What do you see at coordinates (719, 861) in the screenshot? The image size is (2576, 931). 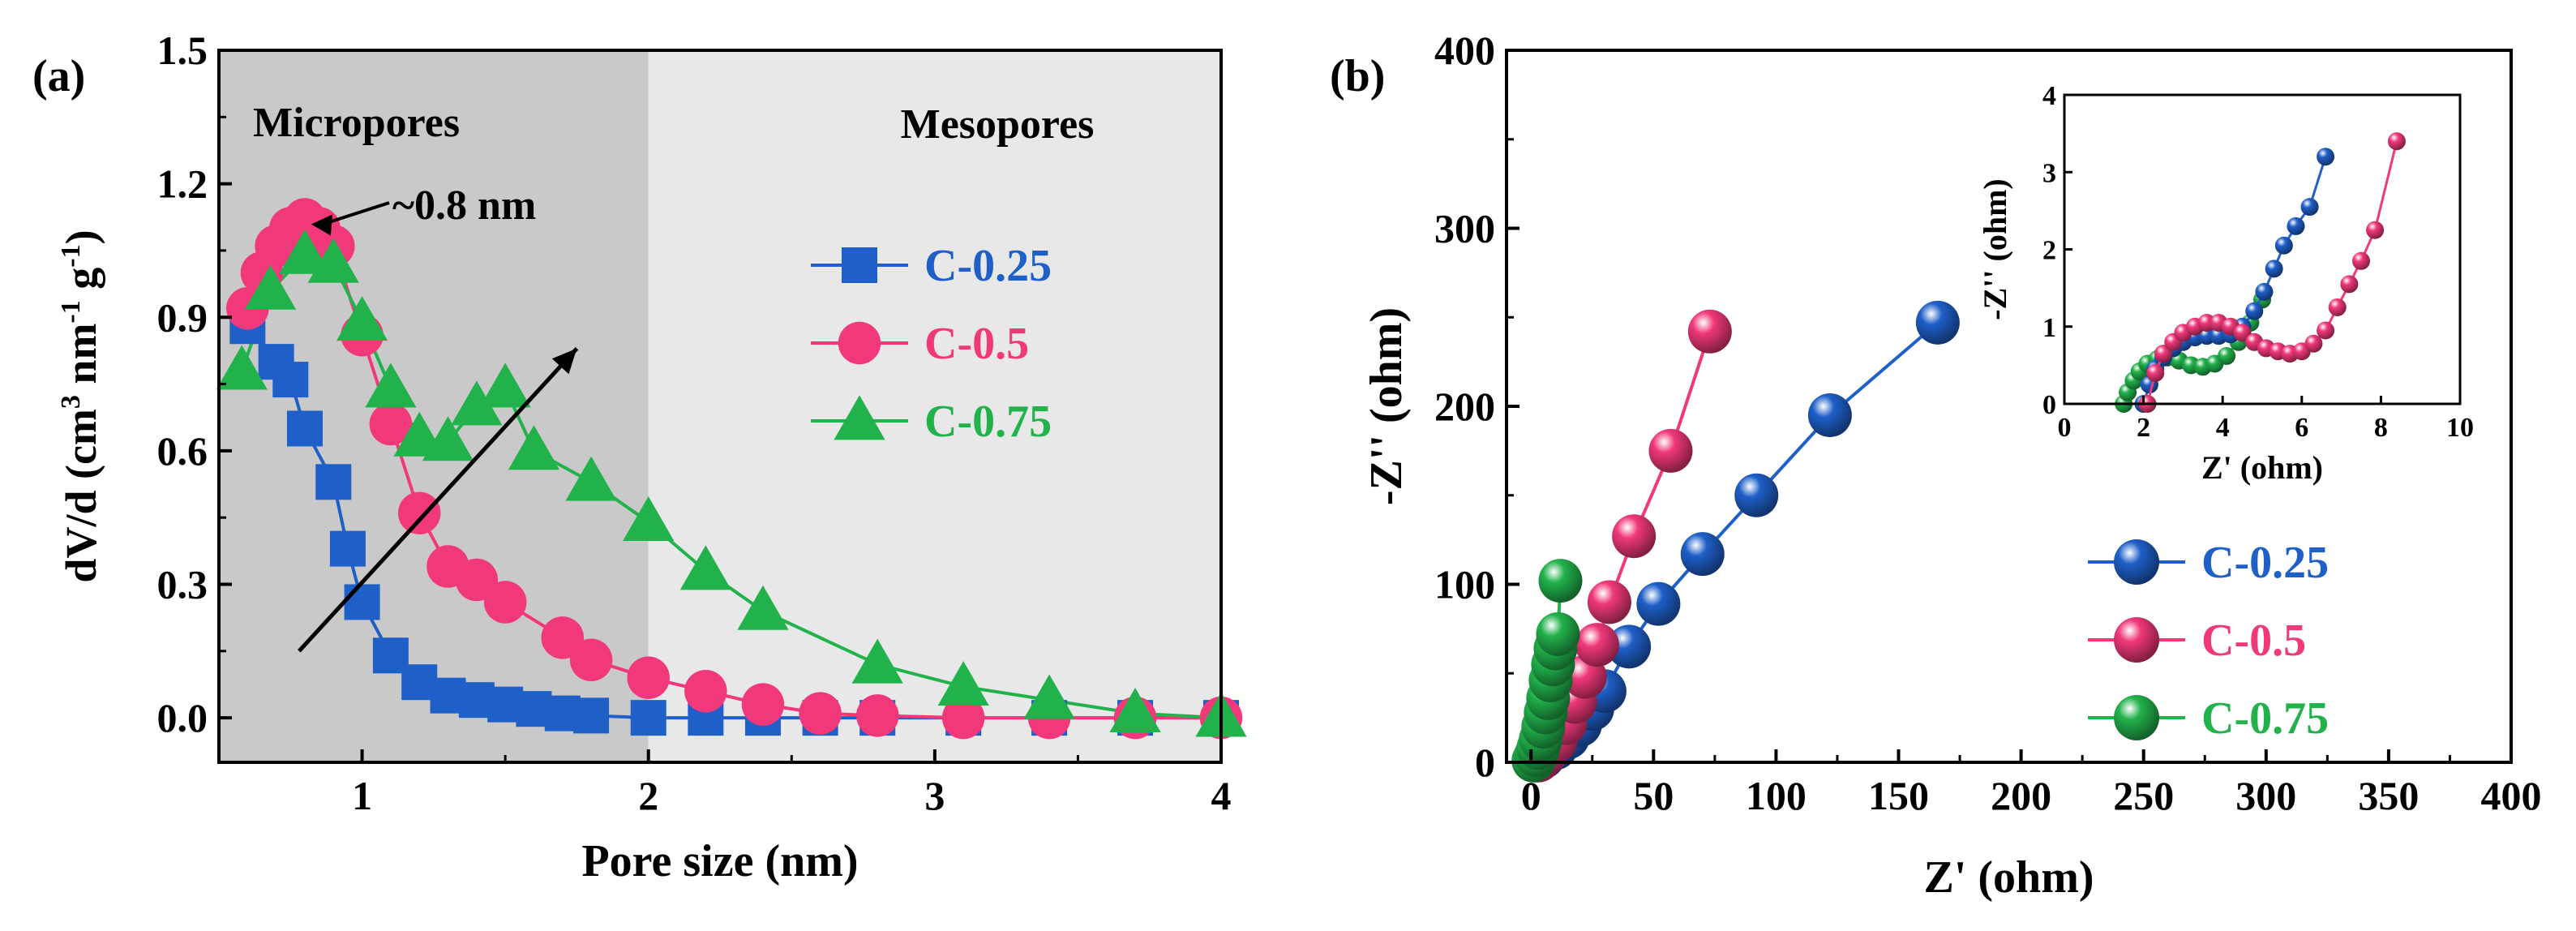 I see `x-axis-label: Pore size (nm)` at bounding box center [719, 861].